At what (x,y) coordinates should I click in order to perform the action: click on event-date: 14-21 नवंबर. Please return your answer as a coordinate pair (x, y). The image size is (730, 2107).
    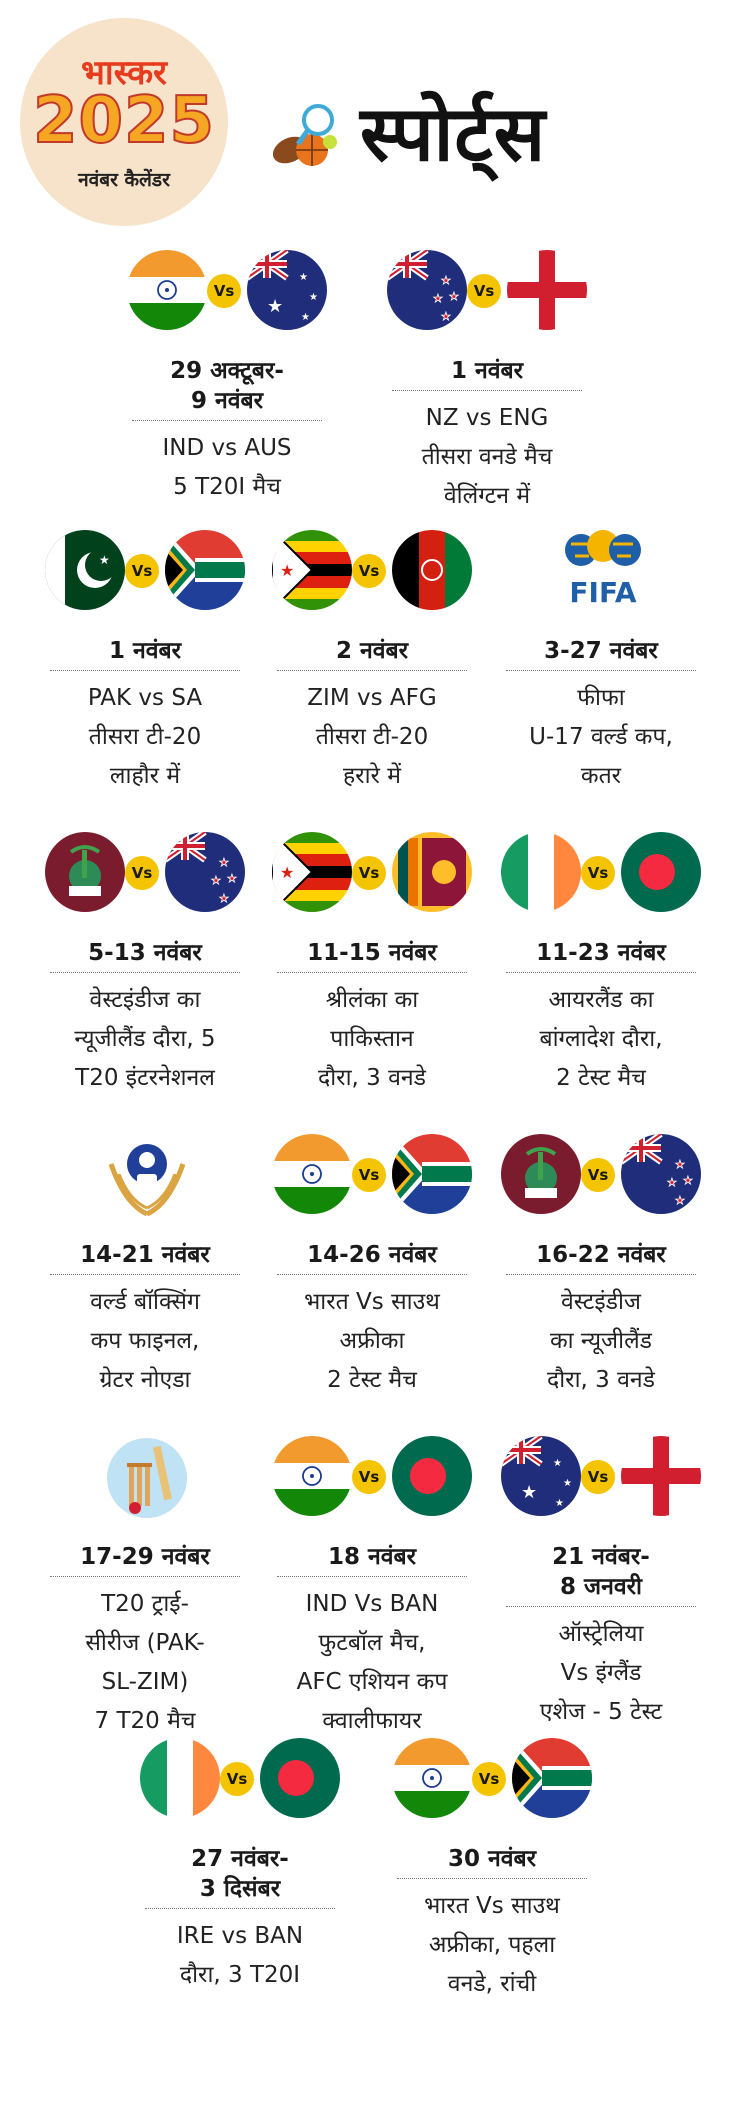
    Looking at the image, I should click on (145, 1255).